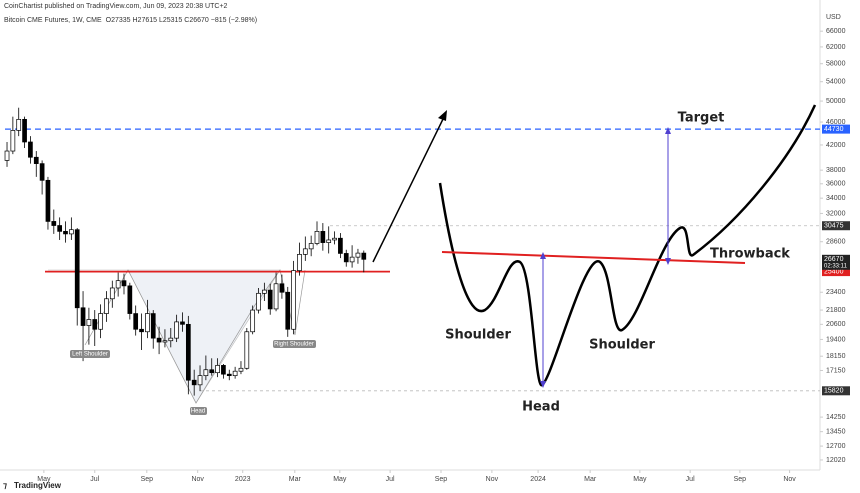 This screenshot has height=493, width=860. I want to click on annotation: Target, so click(701, 118).